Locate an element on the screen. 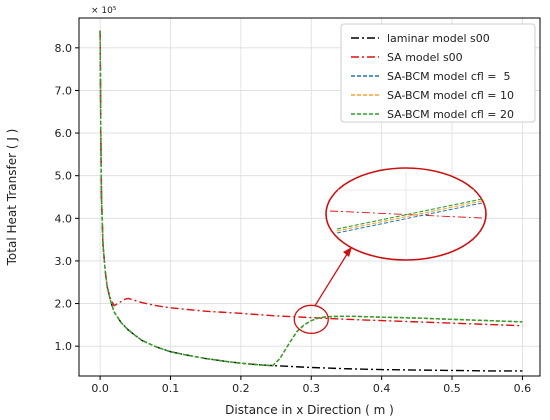 Image resolution: width=550 pixels, height=420 pixels. x-tick-label: 0.1 is located at coordinates (171, 388).